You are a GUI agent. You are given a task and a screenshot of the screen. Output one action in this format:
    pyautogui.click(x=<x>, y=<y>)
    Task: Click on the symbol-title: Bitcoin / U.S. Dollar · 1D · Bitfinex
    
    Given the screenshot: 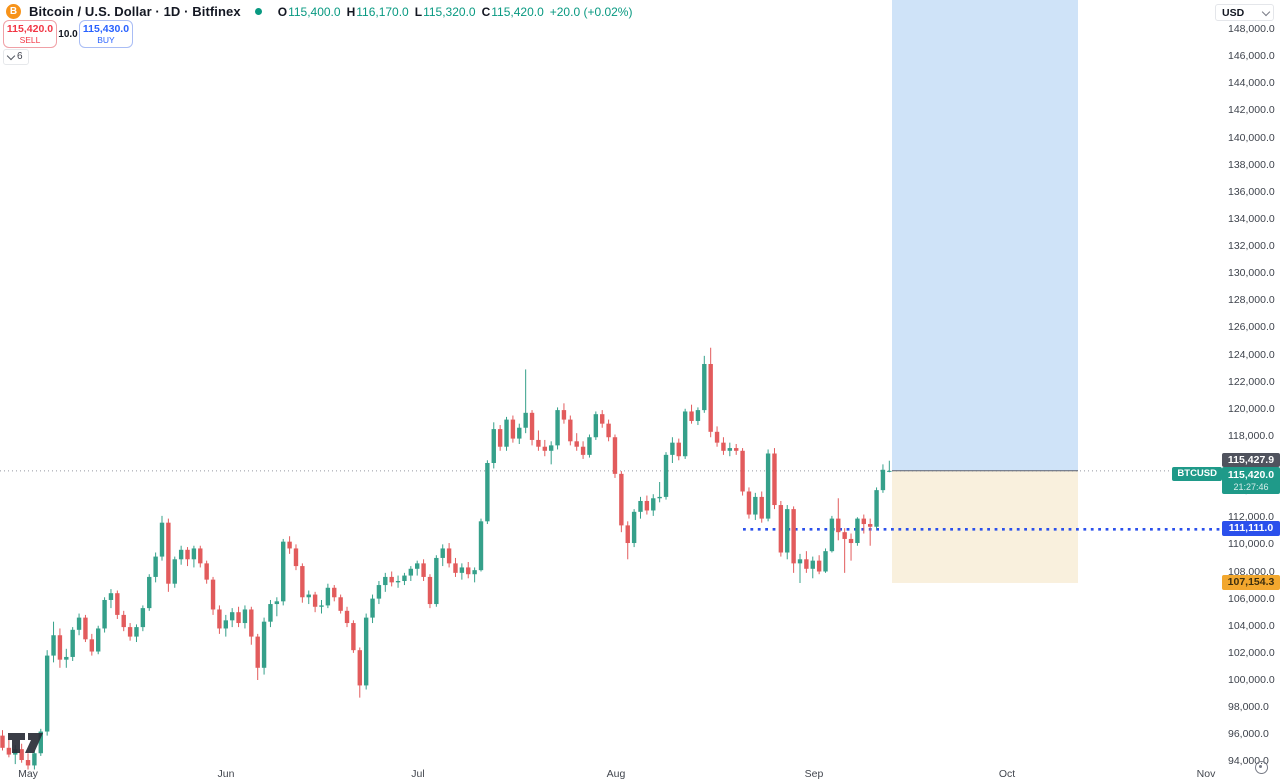 What is the action you would take?
    pyautogui.click(x=135, y=11)
    